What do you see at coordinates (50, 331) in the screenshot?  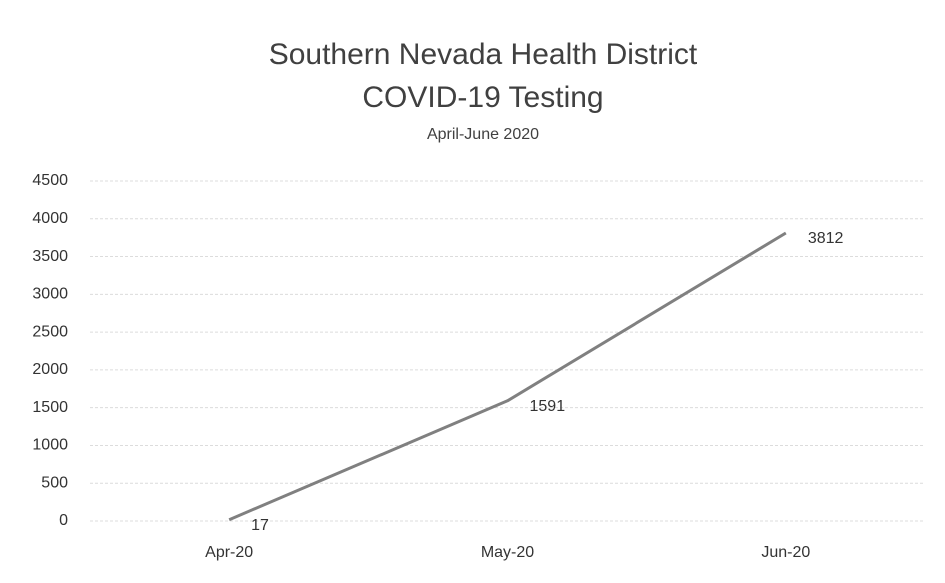 I see `y-tick-label: 2500` at bounding box center [50, 331].